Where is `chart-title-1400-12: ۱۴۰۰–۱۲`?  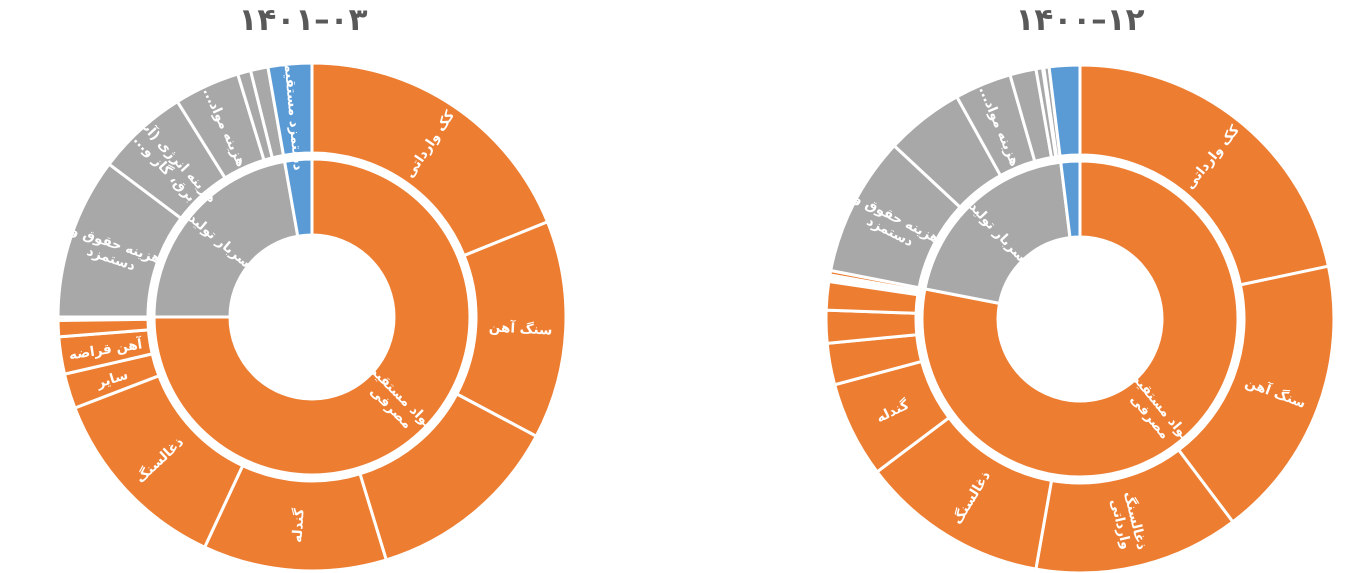 chart-title-1400-12: ۱۴۰۰–۱۲ is located at coordinates (1080, 20).